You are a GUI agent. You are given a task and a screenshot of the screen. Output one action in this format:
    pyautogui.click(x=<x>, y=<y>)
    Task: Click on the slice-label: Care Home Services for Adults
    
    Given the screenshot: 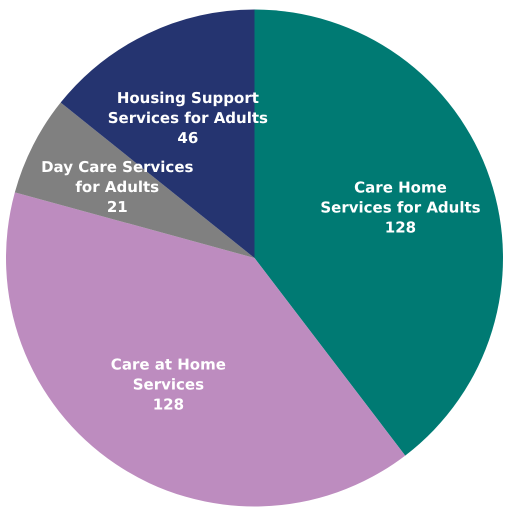 What is the action you would take?
    pyautogui.click(x=400, y=197)
    